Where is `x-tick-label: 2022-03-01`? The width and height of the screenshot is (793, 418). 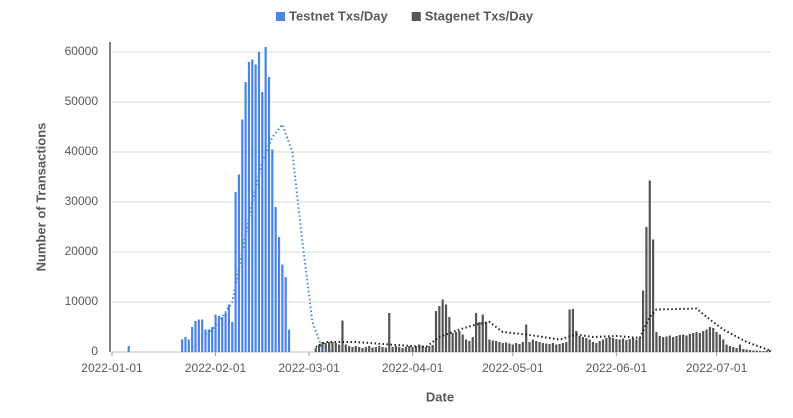
x-tick-label: 2022-03-01 is located at coordinates (309, 368).